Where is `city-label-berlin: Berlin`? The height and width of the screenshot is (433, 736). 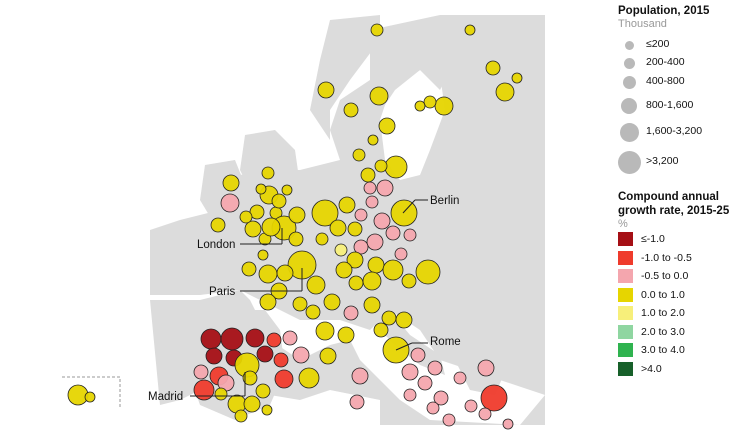
city-label-berlin: Berlin is located at coordinates (444, 201).